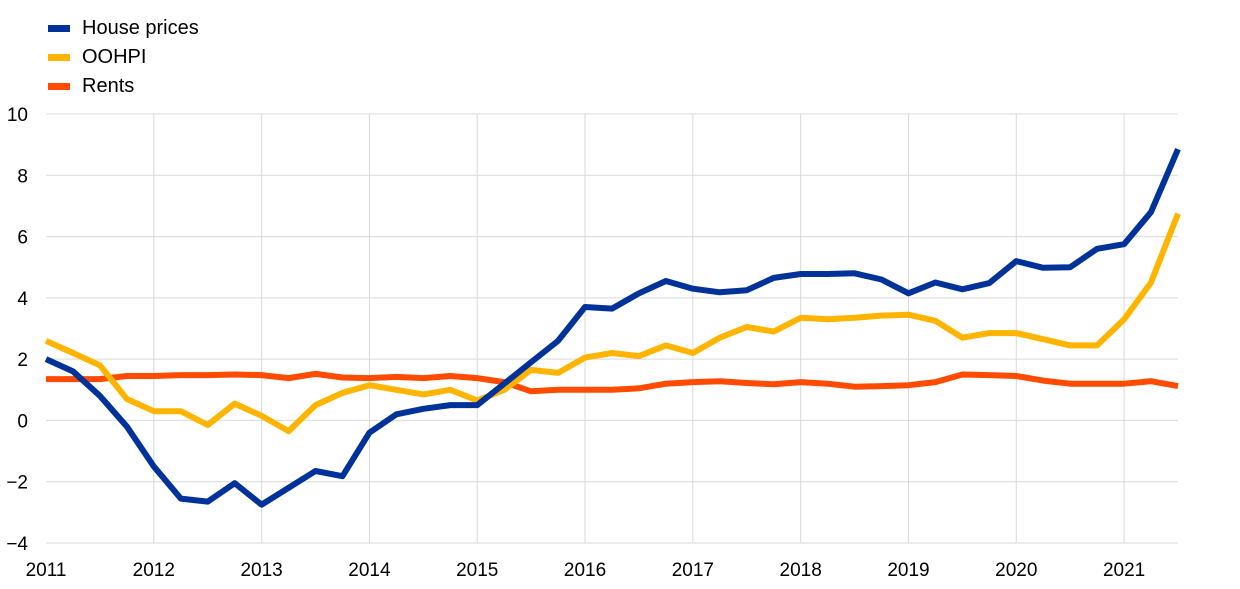 This screenshot has width=1240, height=589. Describe the element at coordinates (114, 57) in the screenshot. I see `legend-label-oohpi: OOHPI` at that location.